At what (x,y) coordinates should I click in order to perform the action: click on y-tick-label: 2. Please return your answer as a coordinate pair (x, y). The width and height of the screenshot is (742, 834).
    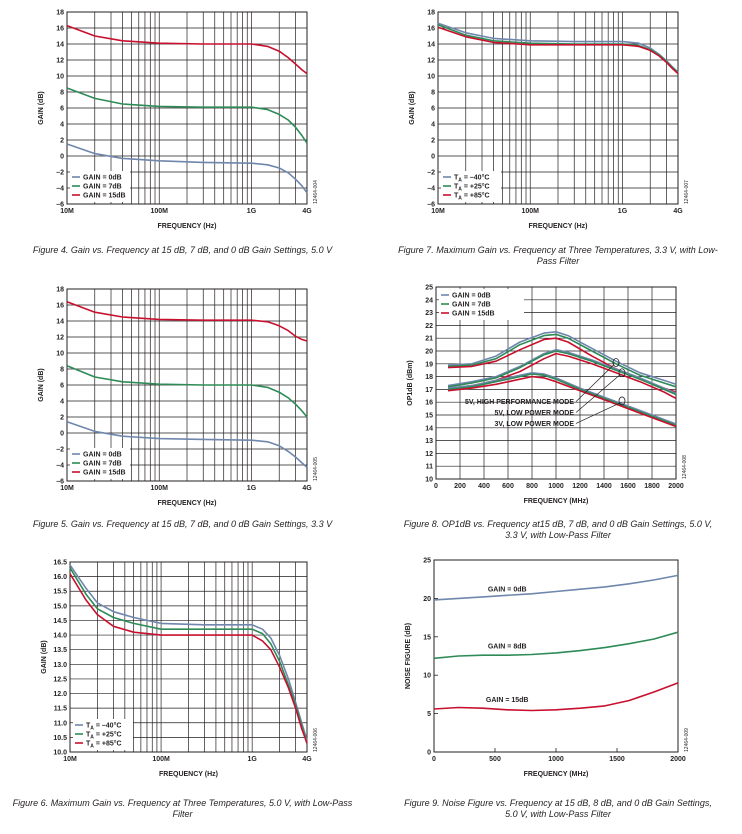
    Looking at the image, I should click on (62, 141).